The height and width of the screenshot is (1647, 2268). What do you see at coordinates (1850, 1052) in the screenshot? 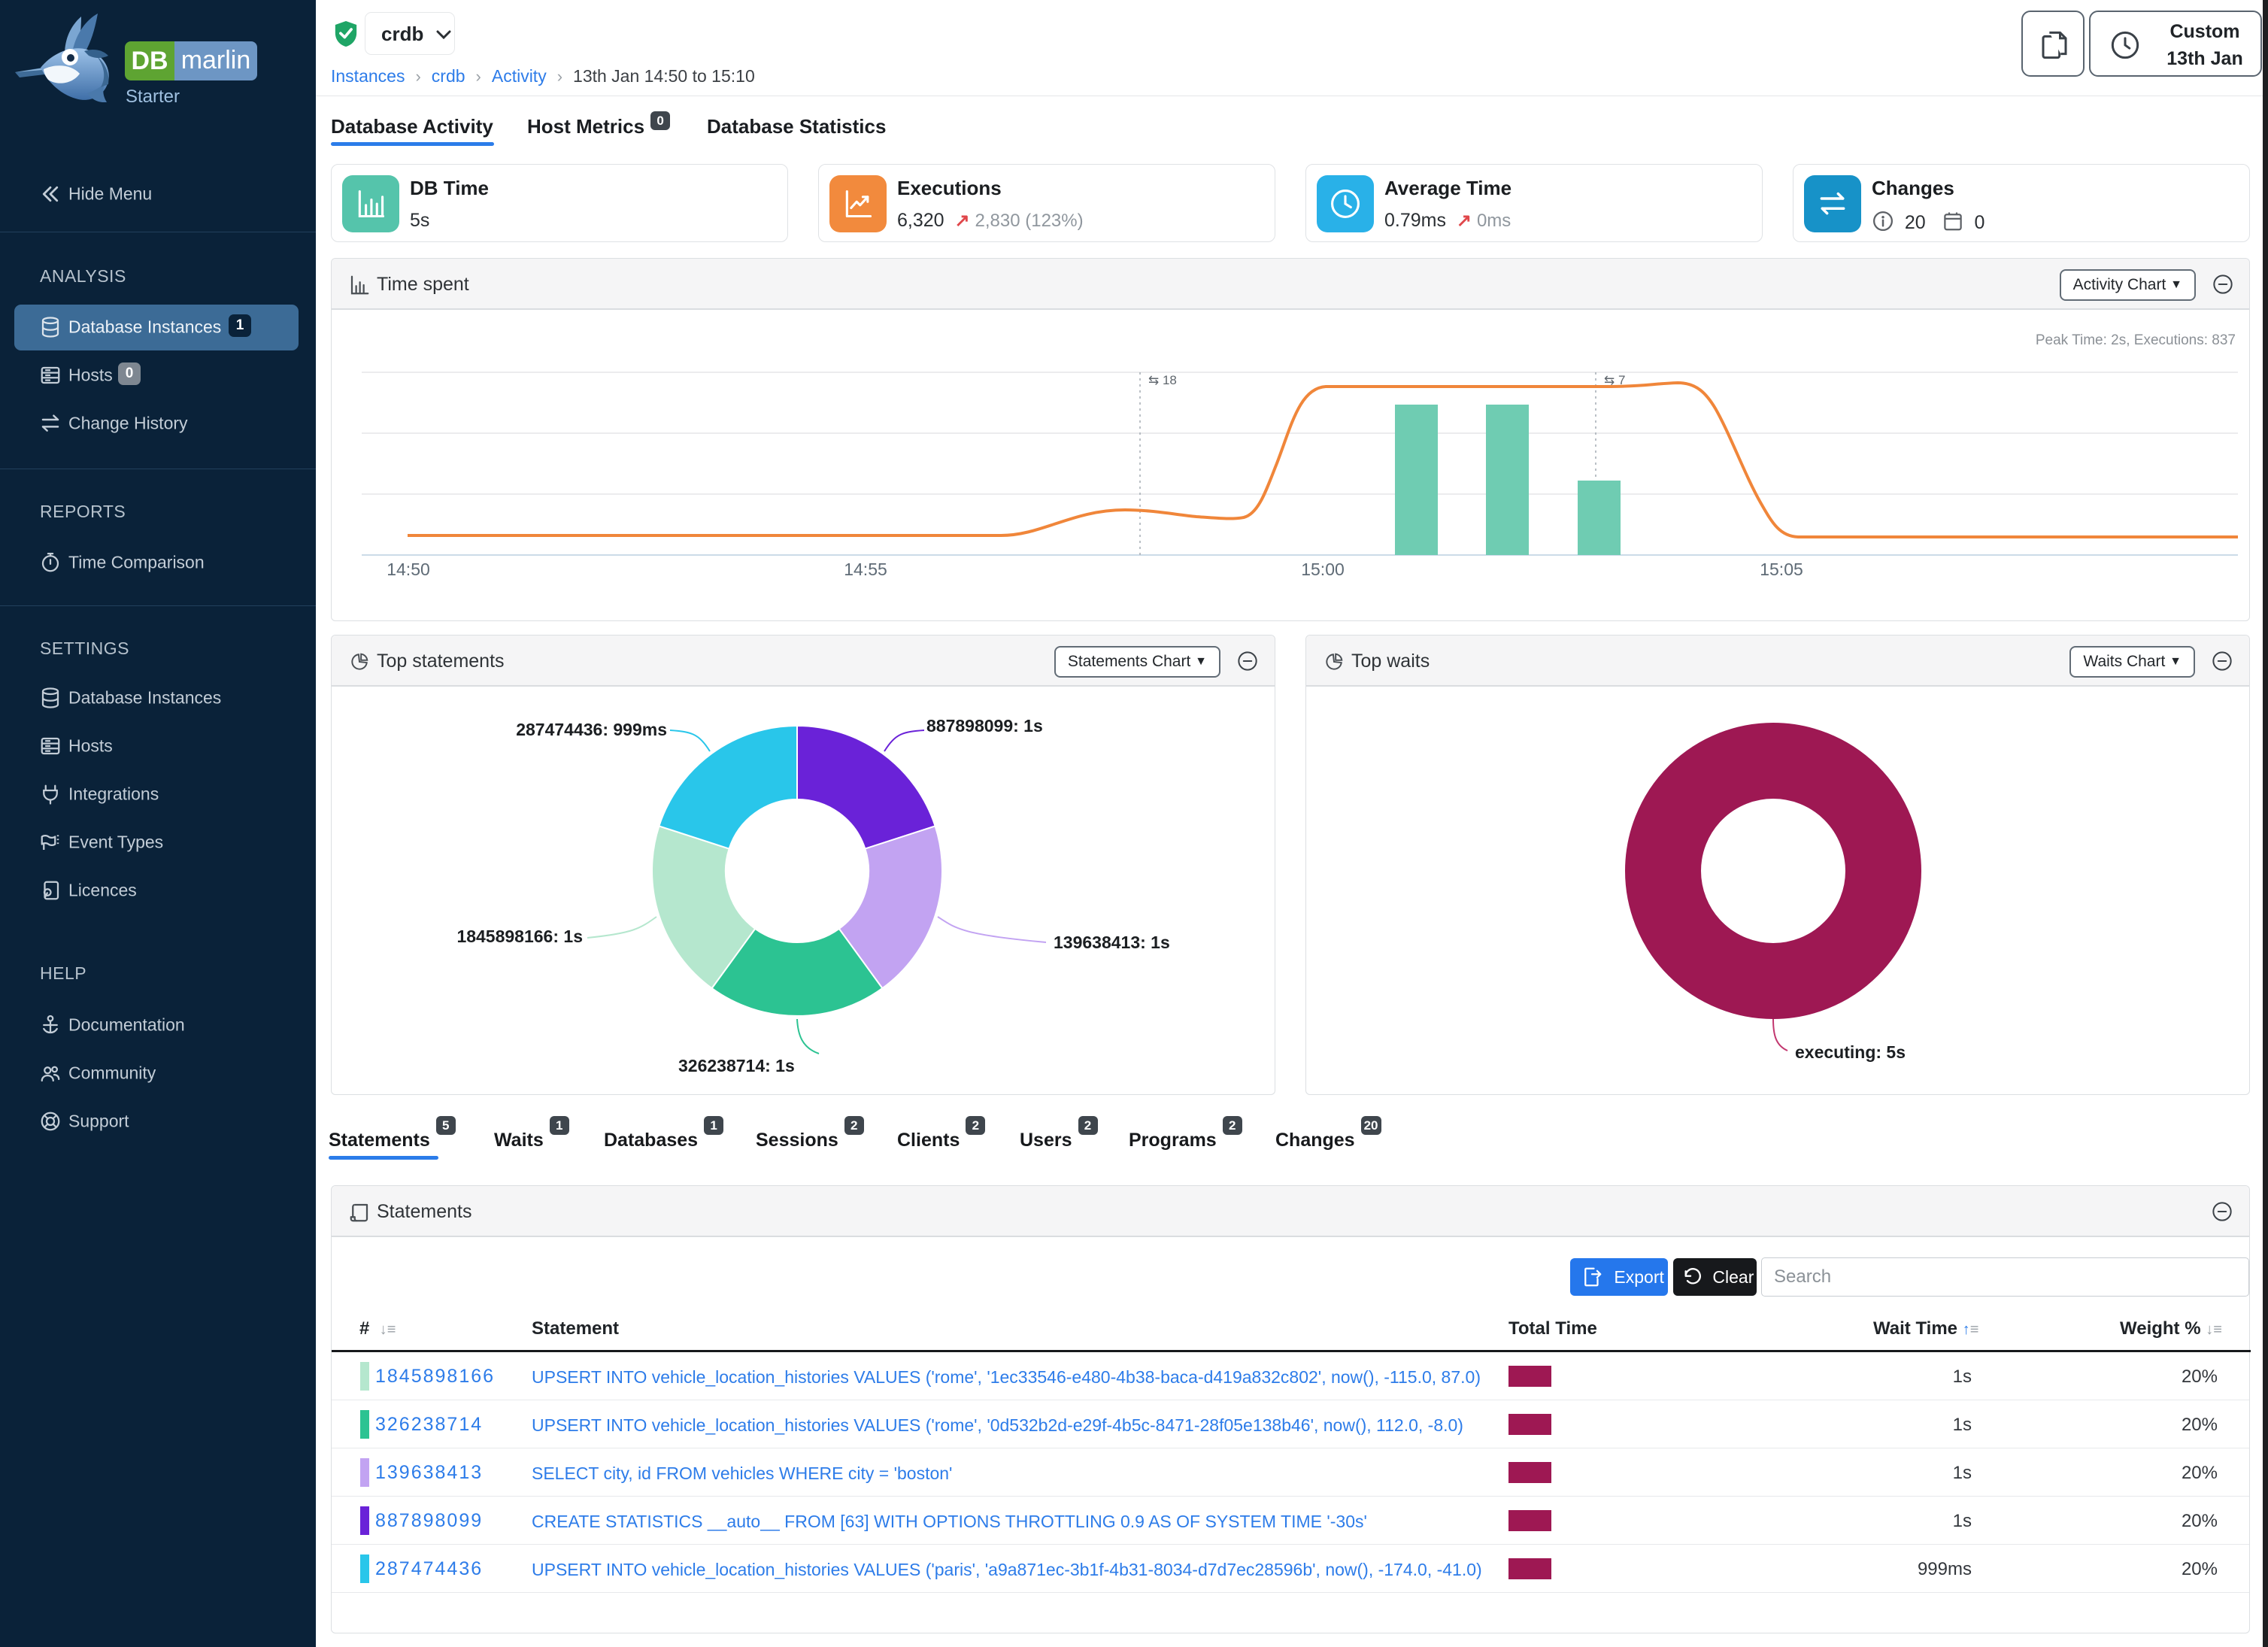
I see `svg-text: executing: 5s` at bounding box center [1850, 1052].